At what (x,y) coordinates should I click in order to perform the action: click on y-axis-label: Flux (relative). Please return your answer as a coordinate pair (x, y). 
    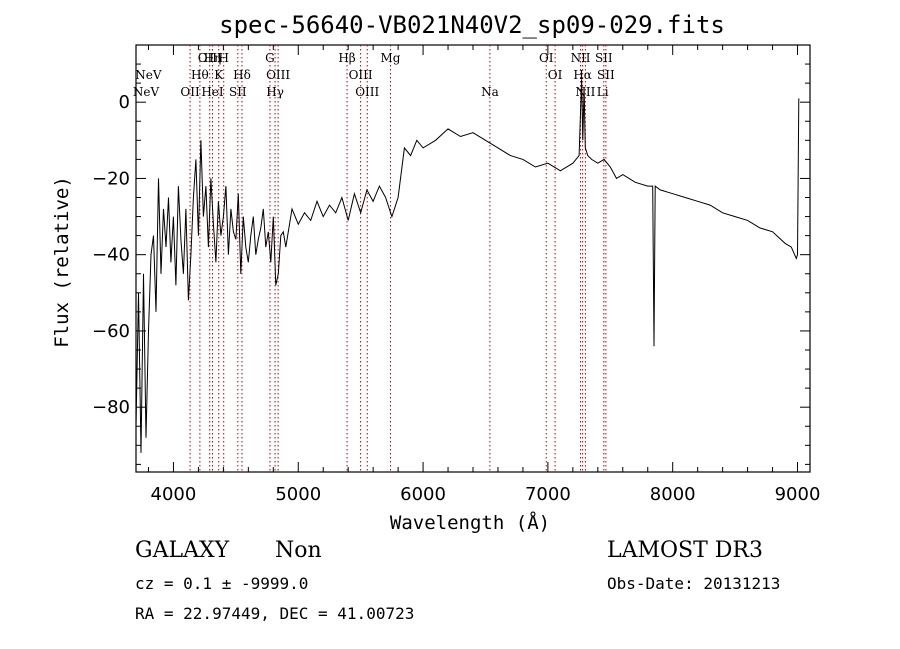
    Looking at the image, I should click on (62, 262).